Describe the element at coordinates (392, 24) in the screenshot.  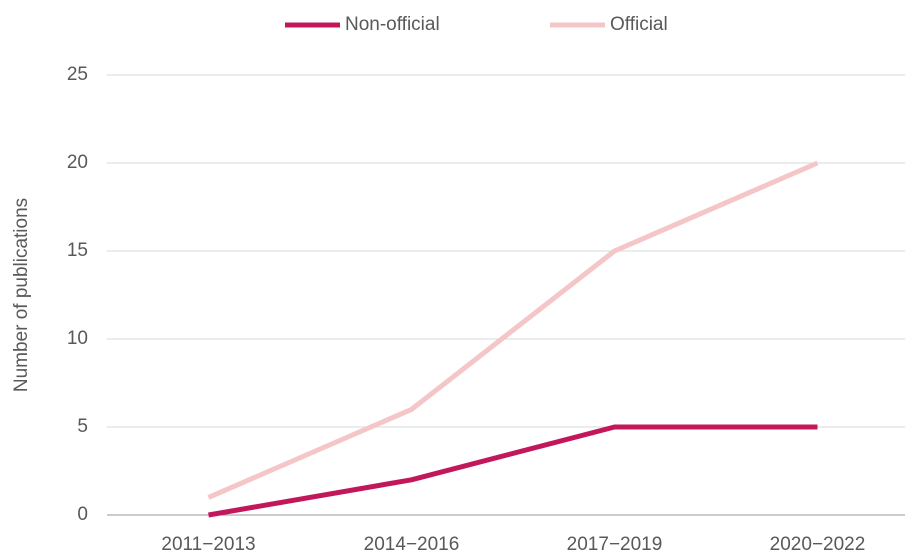
I see `legend-label: Non-official` at that location.